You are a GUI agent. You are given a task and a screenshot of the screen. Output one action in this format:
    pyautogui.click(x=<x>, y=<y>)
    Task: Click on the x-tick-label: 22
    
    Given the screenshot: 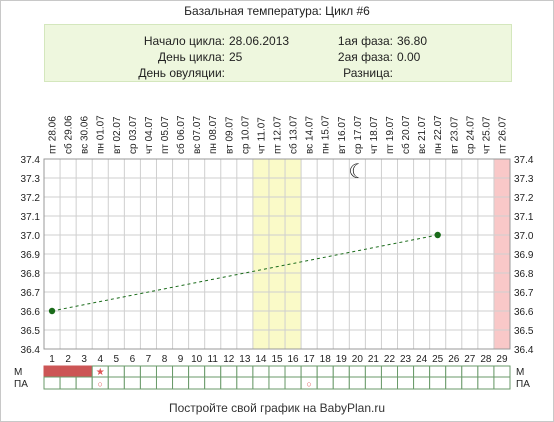 What is the action you would take?
    pyautogui.click(x=390, y=359)
    